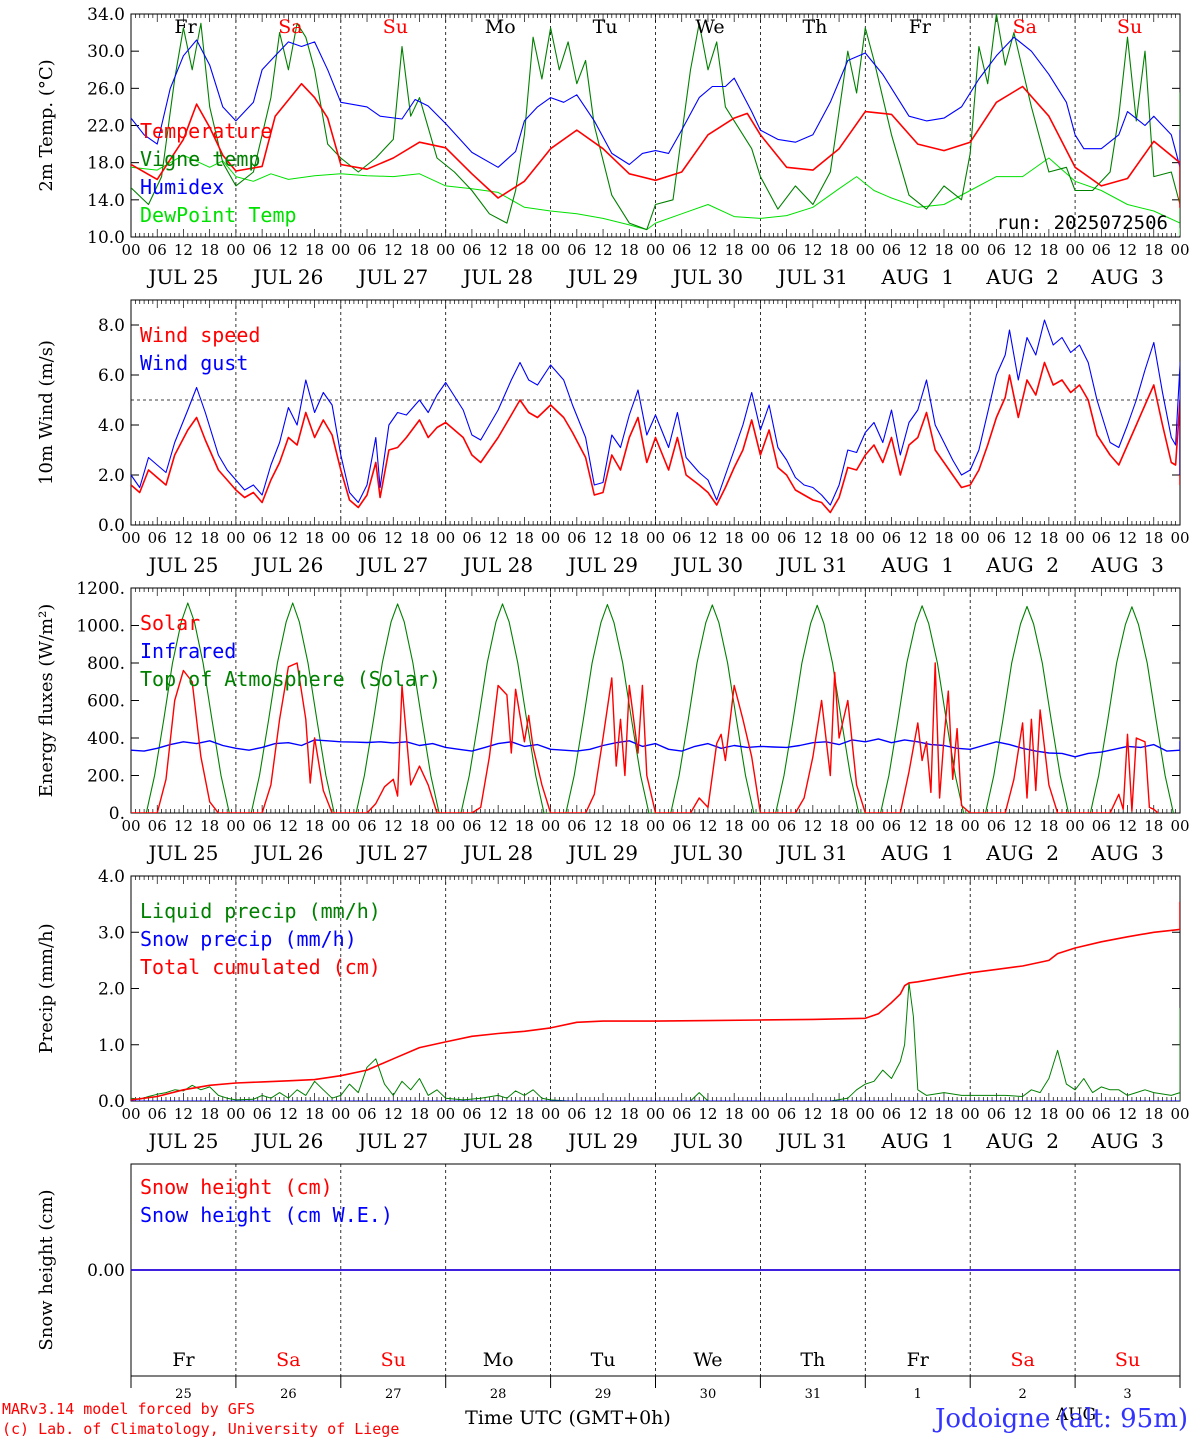  What do you see at coordinates (106, 238) in the screenshot?
I see `ytick-label: 10.0` at bounding box center [106, 238].